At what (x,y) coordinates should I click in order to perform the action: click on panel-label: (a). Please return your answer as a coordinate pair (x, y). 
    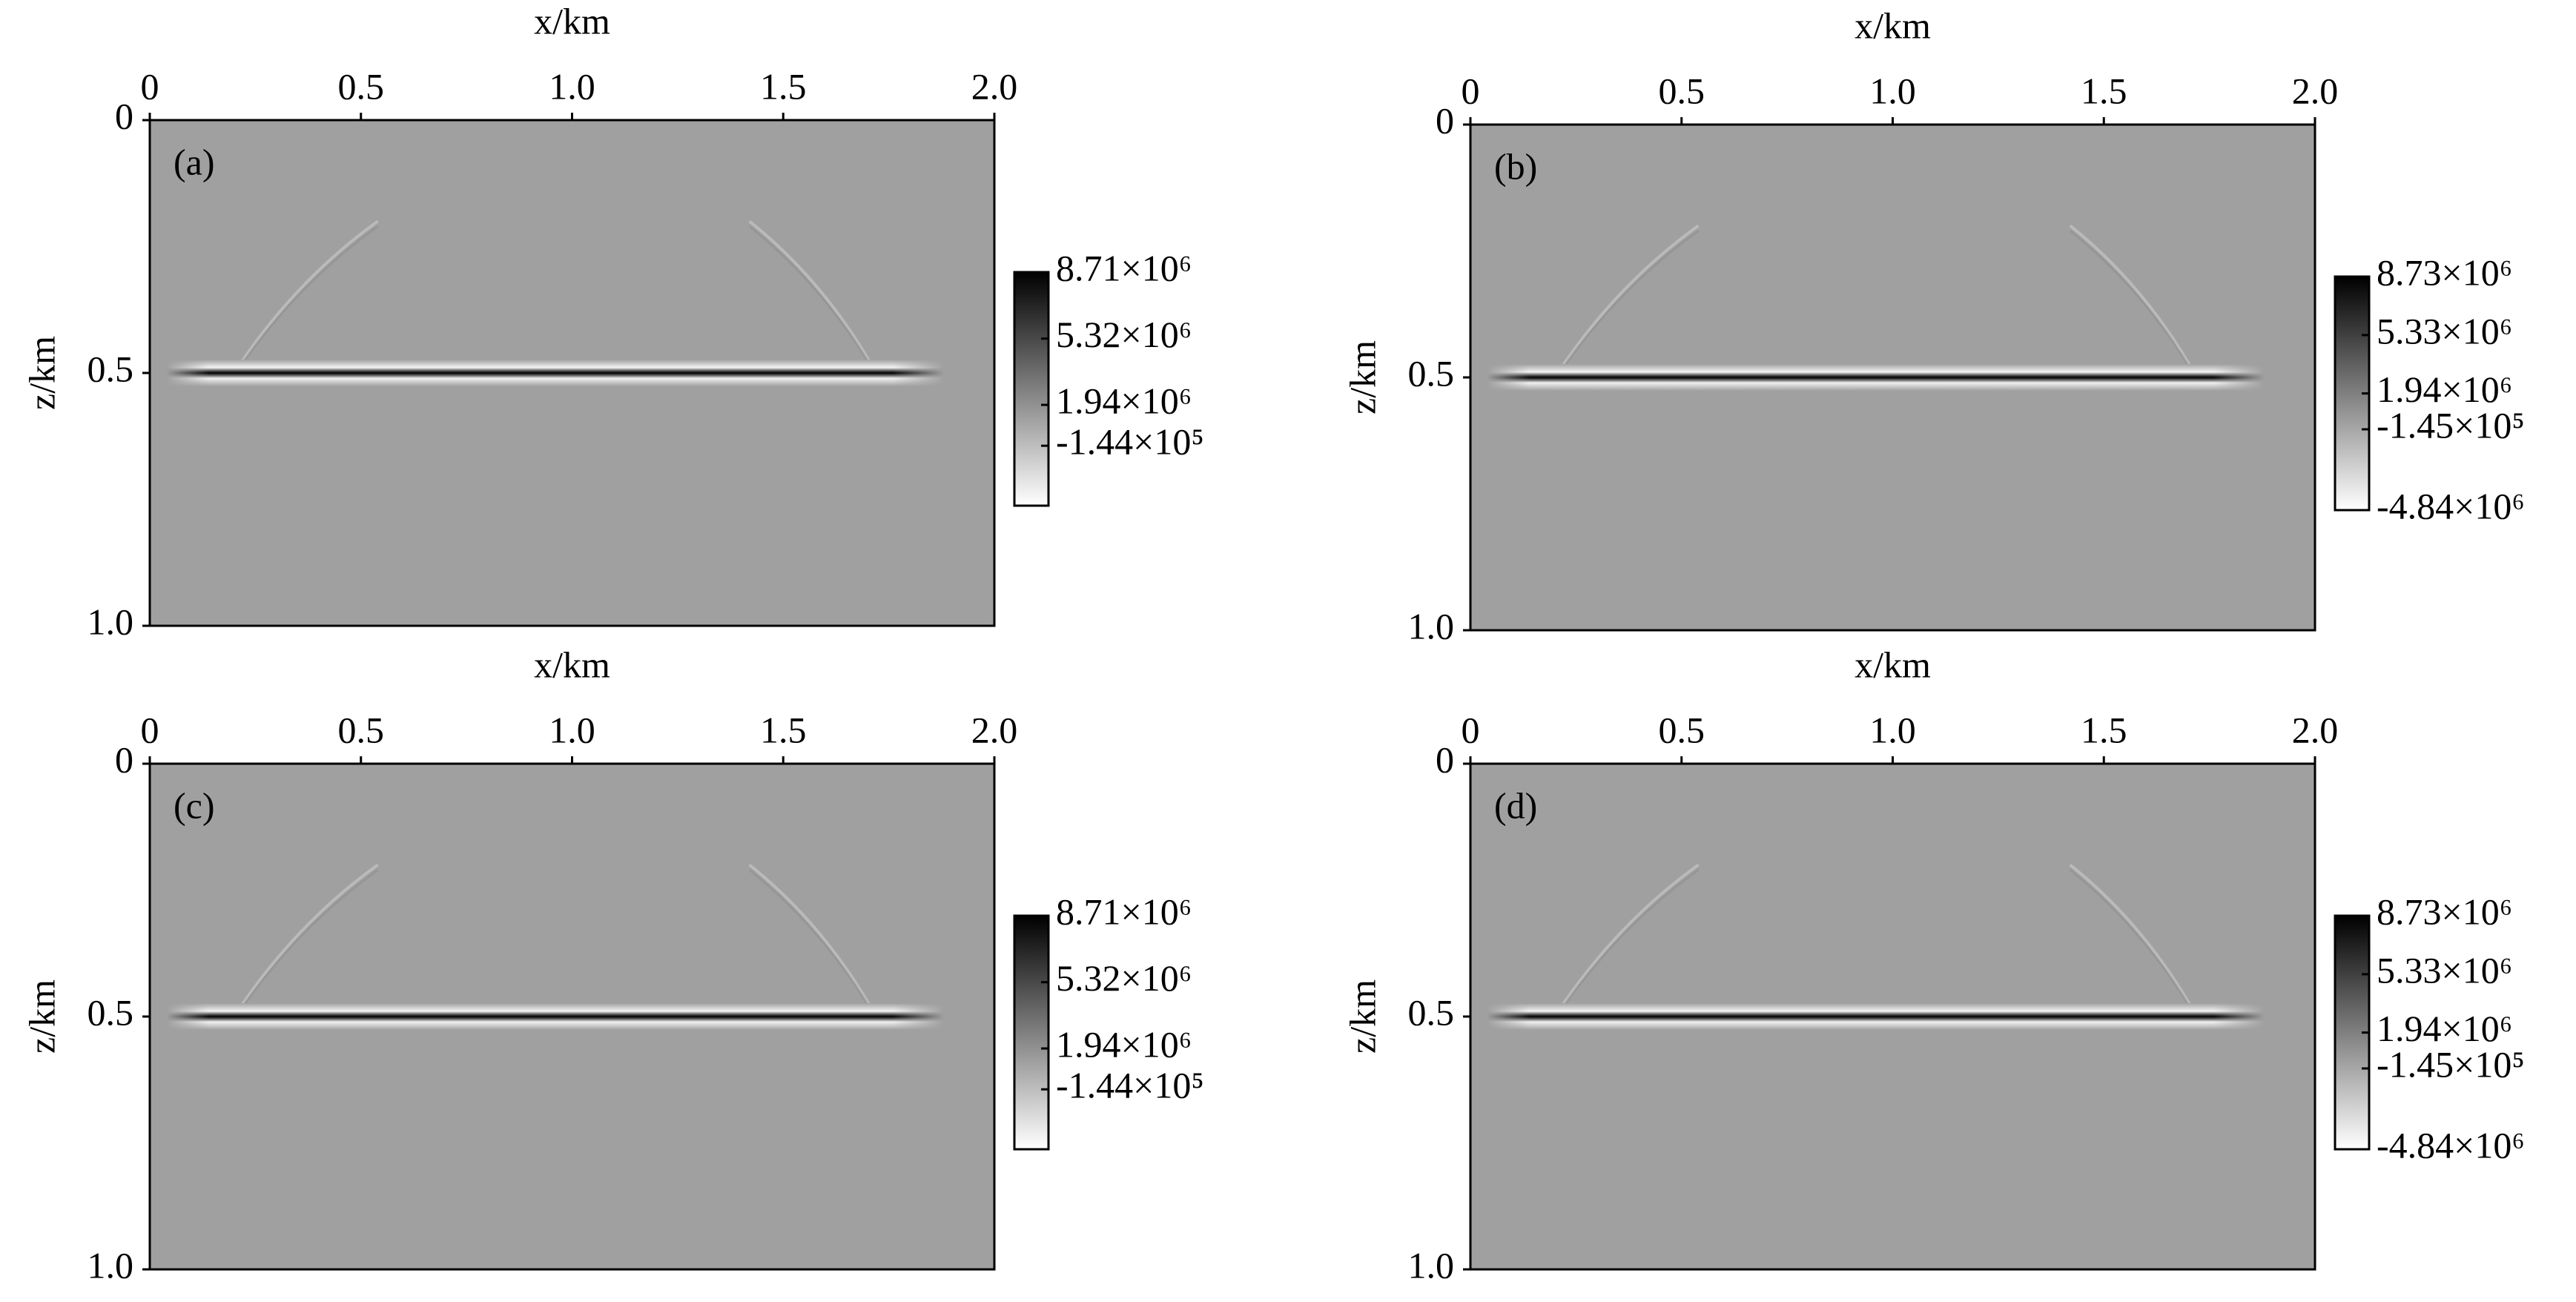
    Looking at the image, I should click on (194, 161).